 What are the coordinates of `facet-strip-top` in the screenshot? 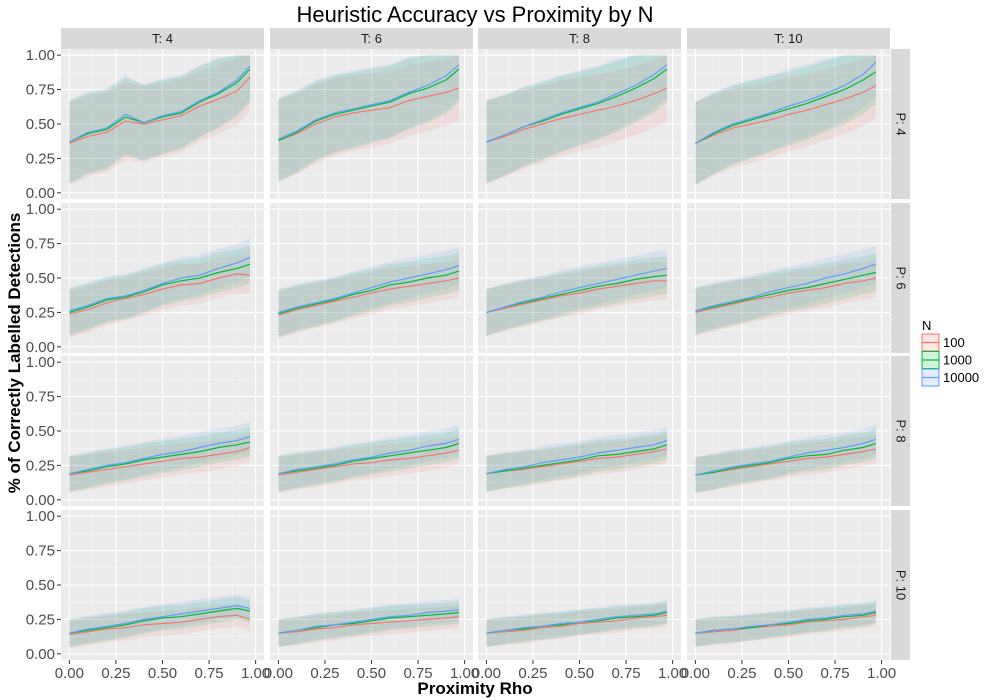 It's located at (579, 38).